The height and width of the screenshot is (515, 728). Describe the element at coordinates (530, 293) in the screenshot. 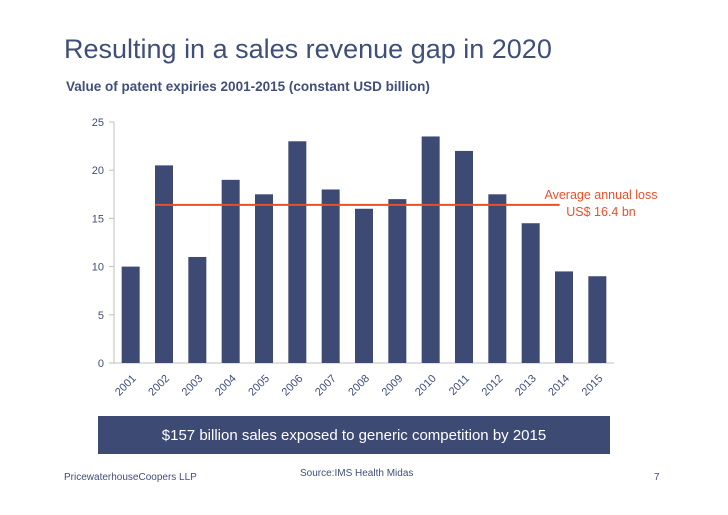

I see `bar-2013` at that location.